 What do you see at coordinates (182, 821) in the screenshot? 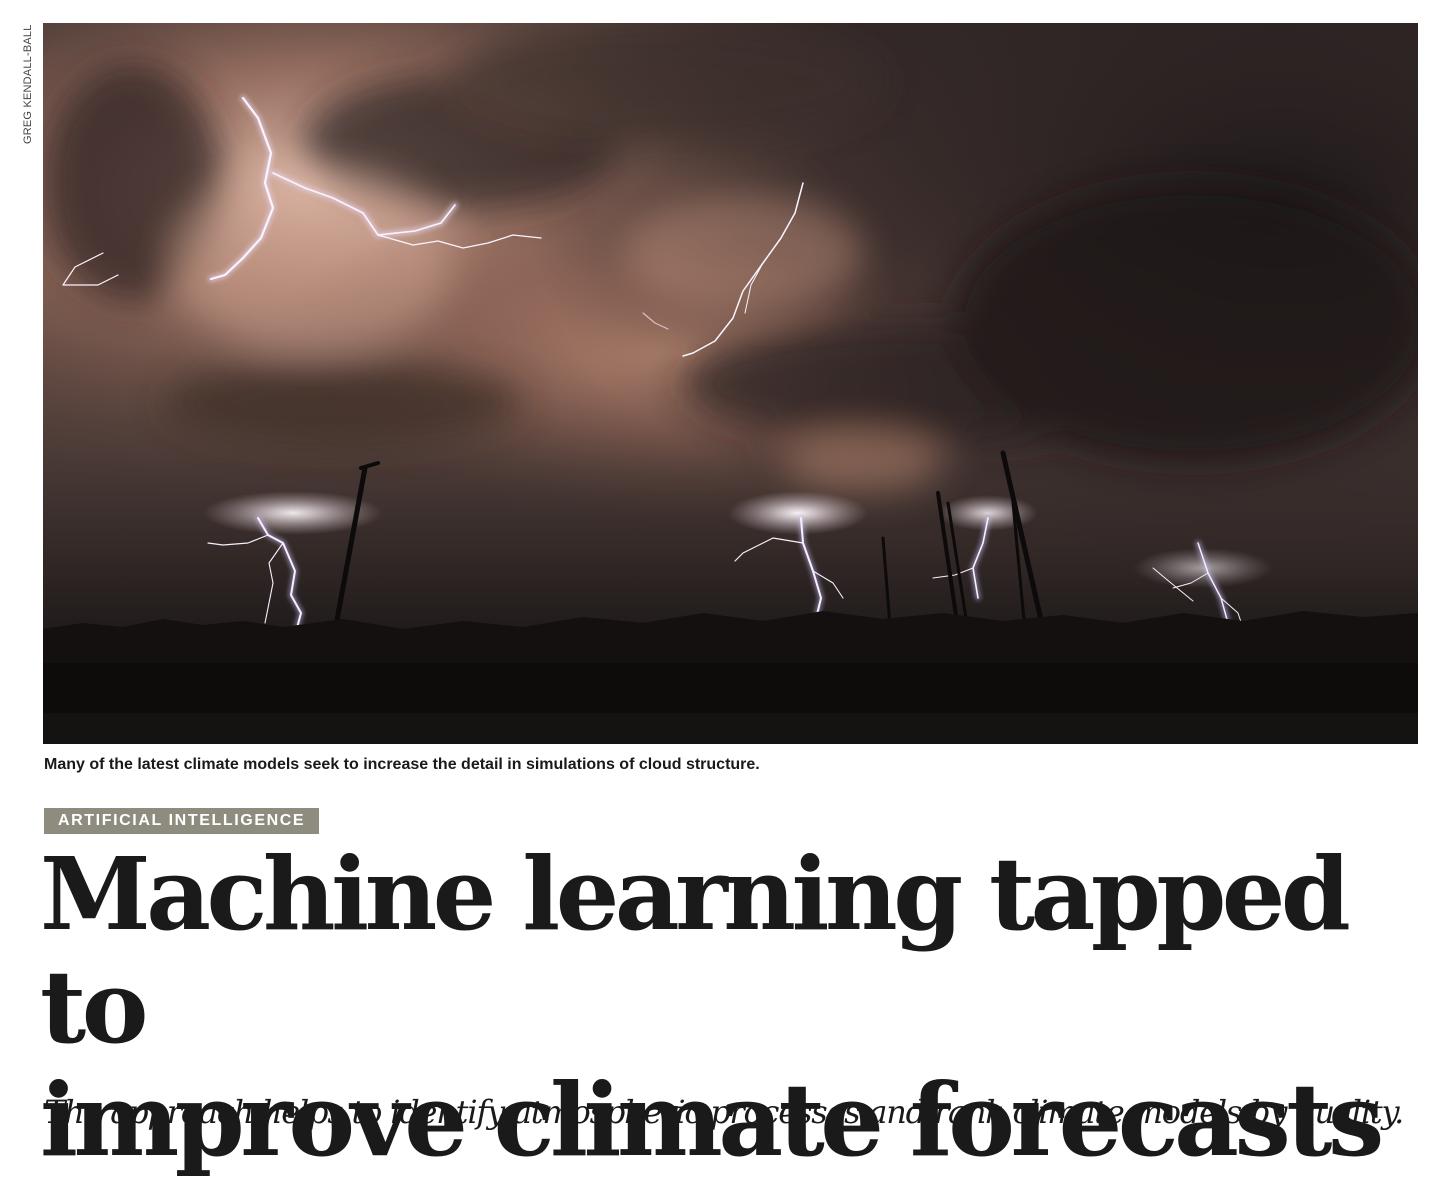
I see `section-tag: ARTIFICIAL INTELLIGENCE` at bounding box center [182, 821].